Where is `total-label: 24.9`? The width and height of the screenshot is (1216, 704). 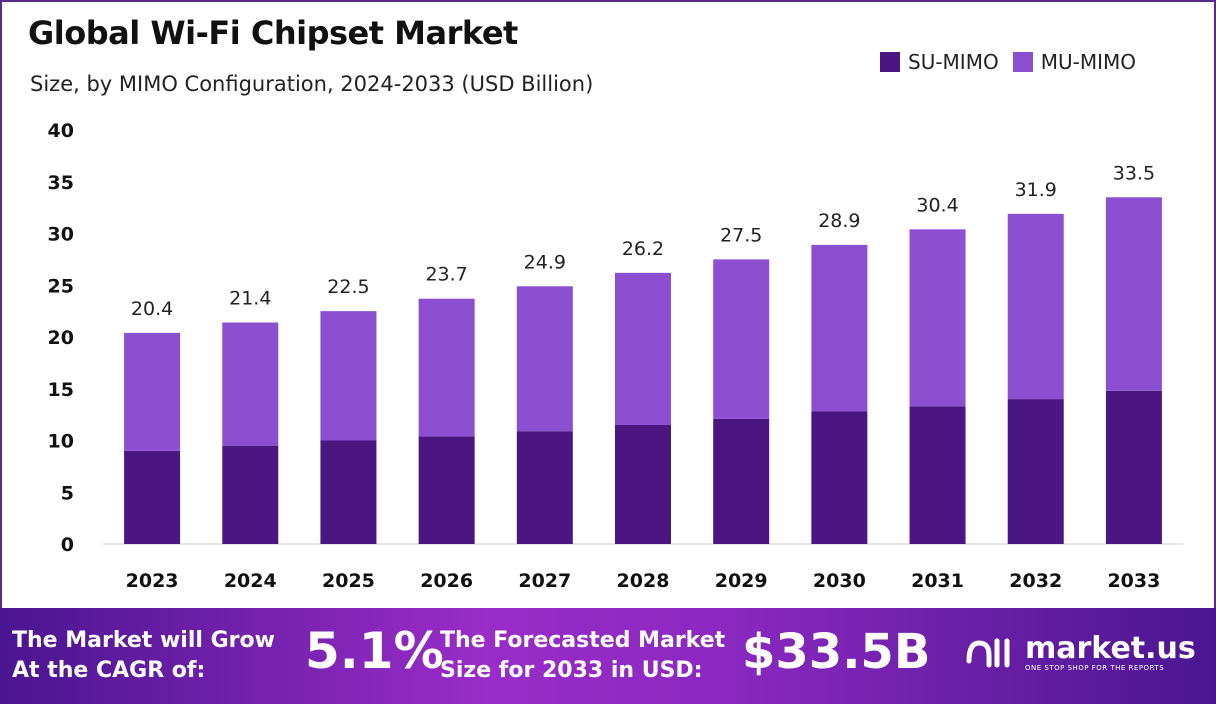 total-label: 24.9 is located at coordinates (545, 262).